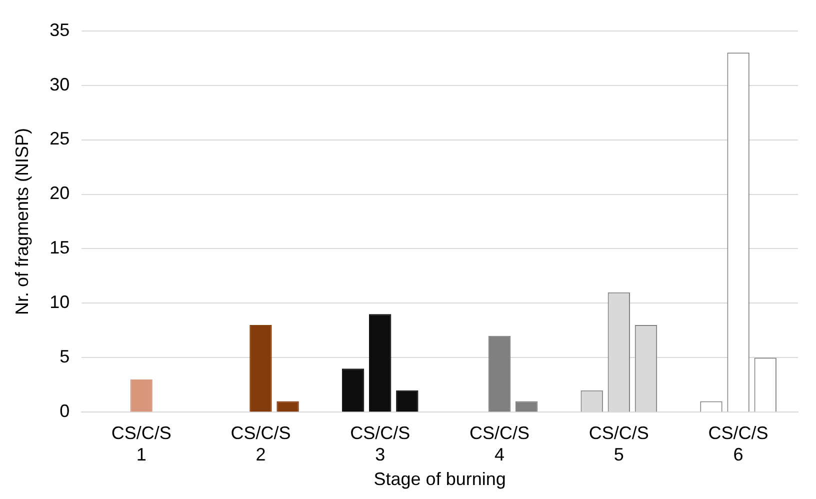  Describe the element at coordinates (65, 411) in the screenshot. I see `y-tick-label: 0` at that location.